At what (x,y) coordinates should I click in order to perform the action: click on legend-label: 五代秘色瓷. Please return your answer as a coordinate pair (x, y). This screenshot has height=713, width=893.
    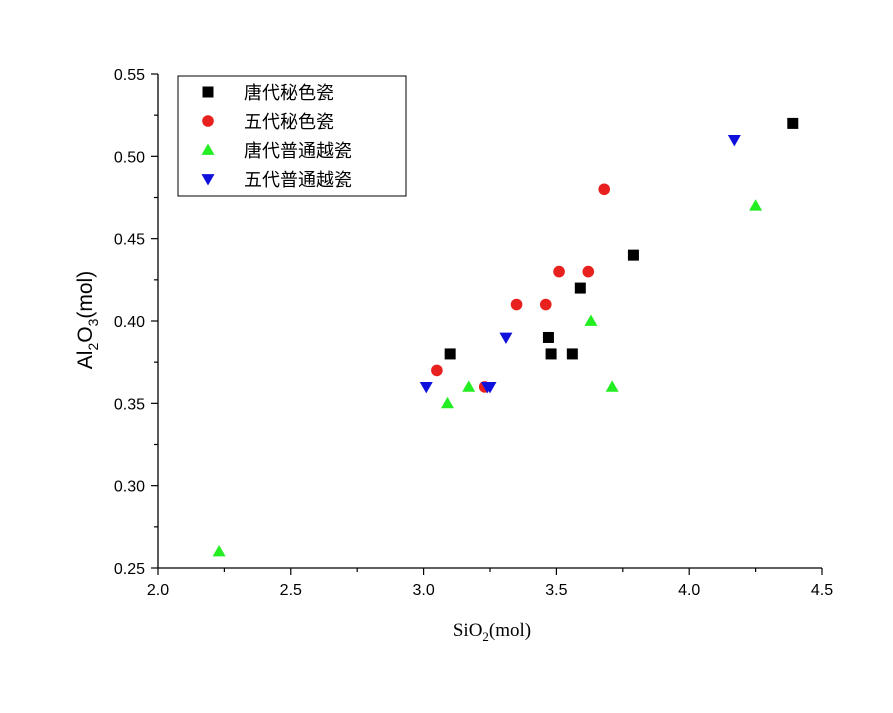
    Looking at the image, I should click on (289, 122).